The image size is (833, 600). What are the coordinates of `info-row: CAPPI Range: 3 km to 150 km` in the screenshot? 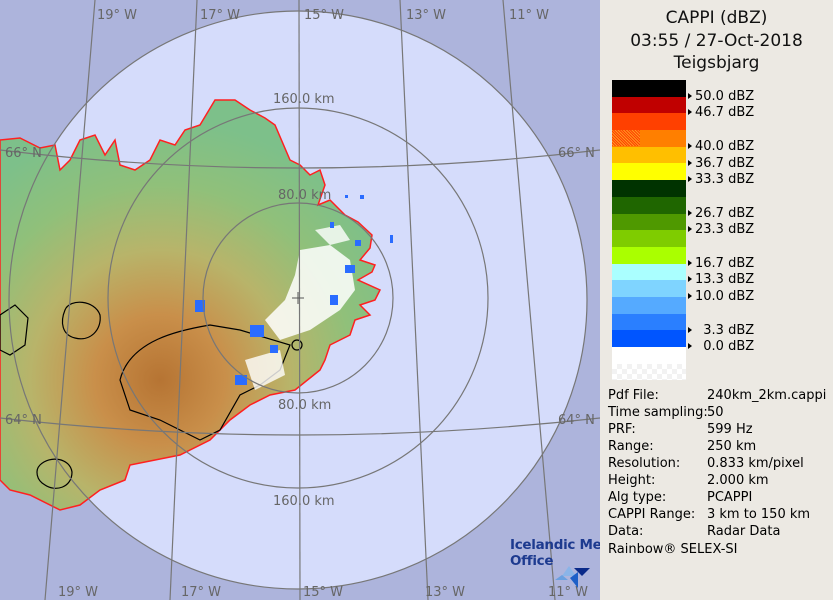 It's located at (717, 514).